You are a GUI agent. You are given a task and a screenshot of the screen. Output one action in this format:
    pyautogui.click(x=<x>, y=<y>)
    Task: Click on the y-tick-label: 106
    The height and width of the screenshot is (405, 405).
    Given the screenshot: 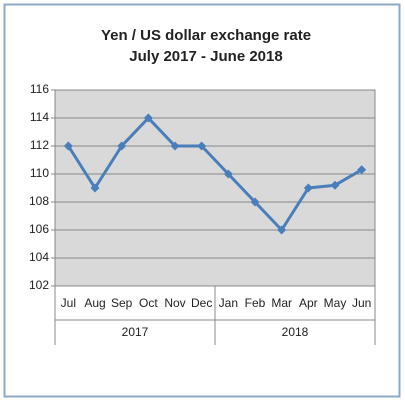 What is the action you would take?
    pyautogui.click(x=39, y=229)
    